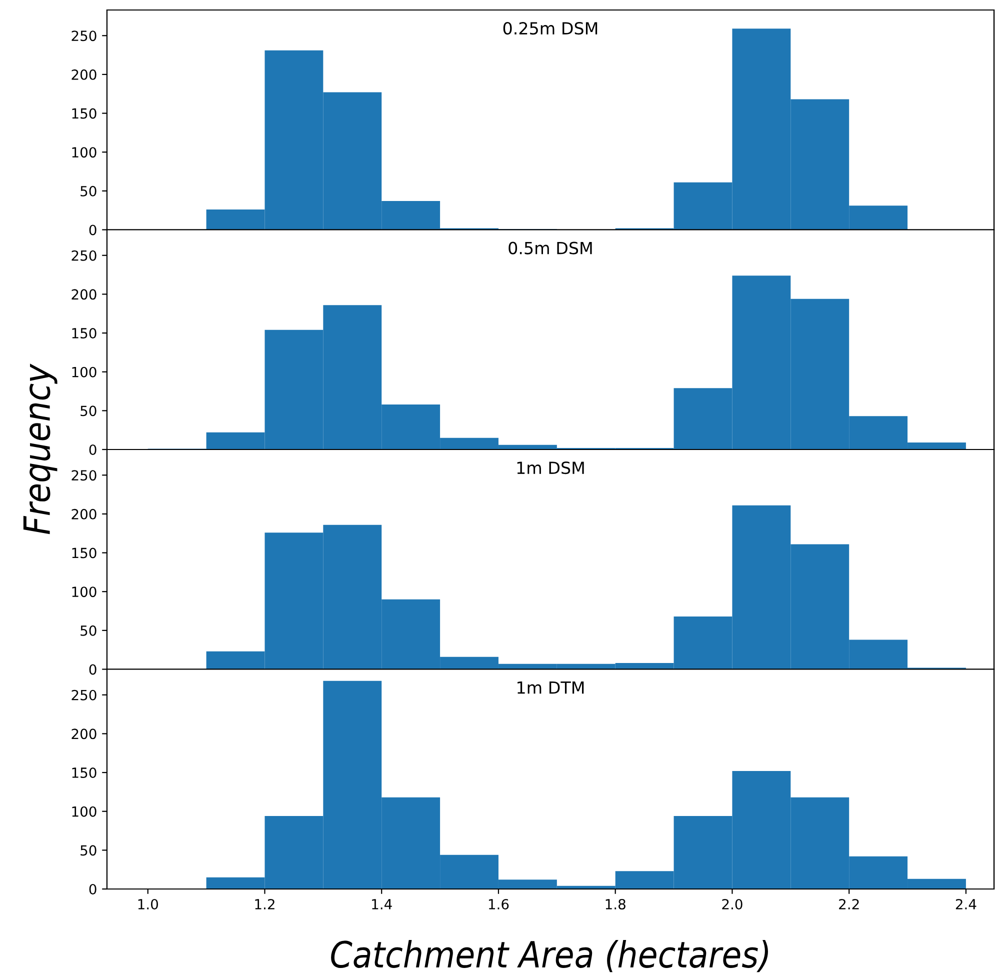  Describe the element at coordinates (264, 904) in the screenshot. I see `x-tick-label: 1.2` at that location.